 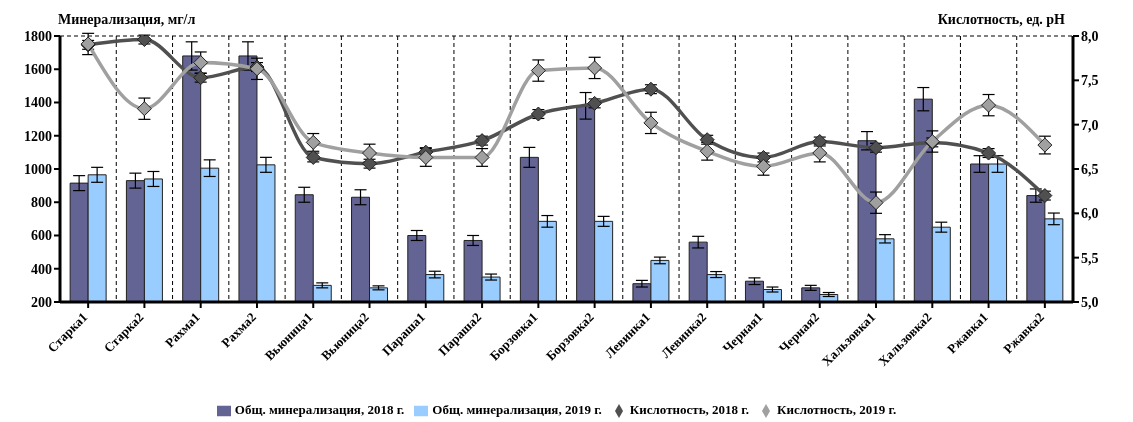 I want to click on y-tick-label: 600, so click(x=41, y=236).